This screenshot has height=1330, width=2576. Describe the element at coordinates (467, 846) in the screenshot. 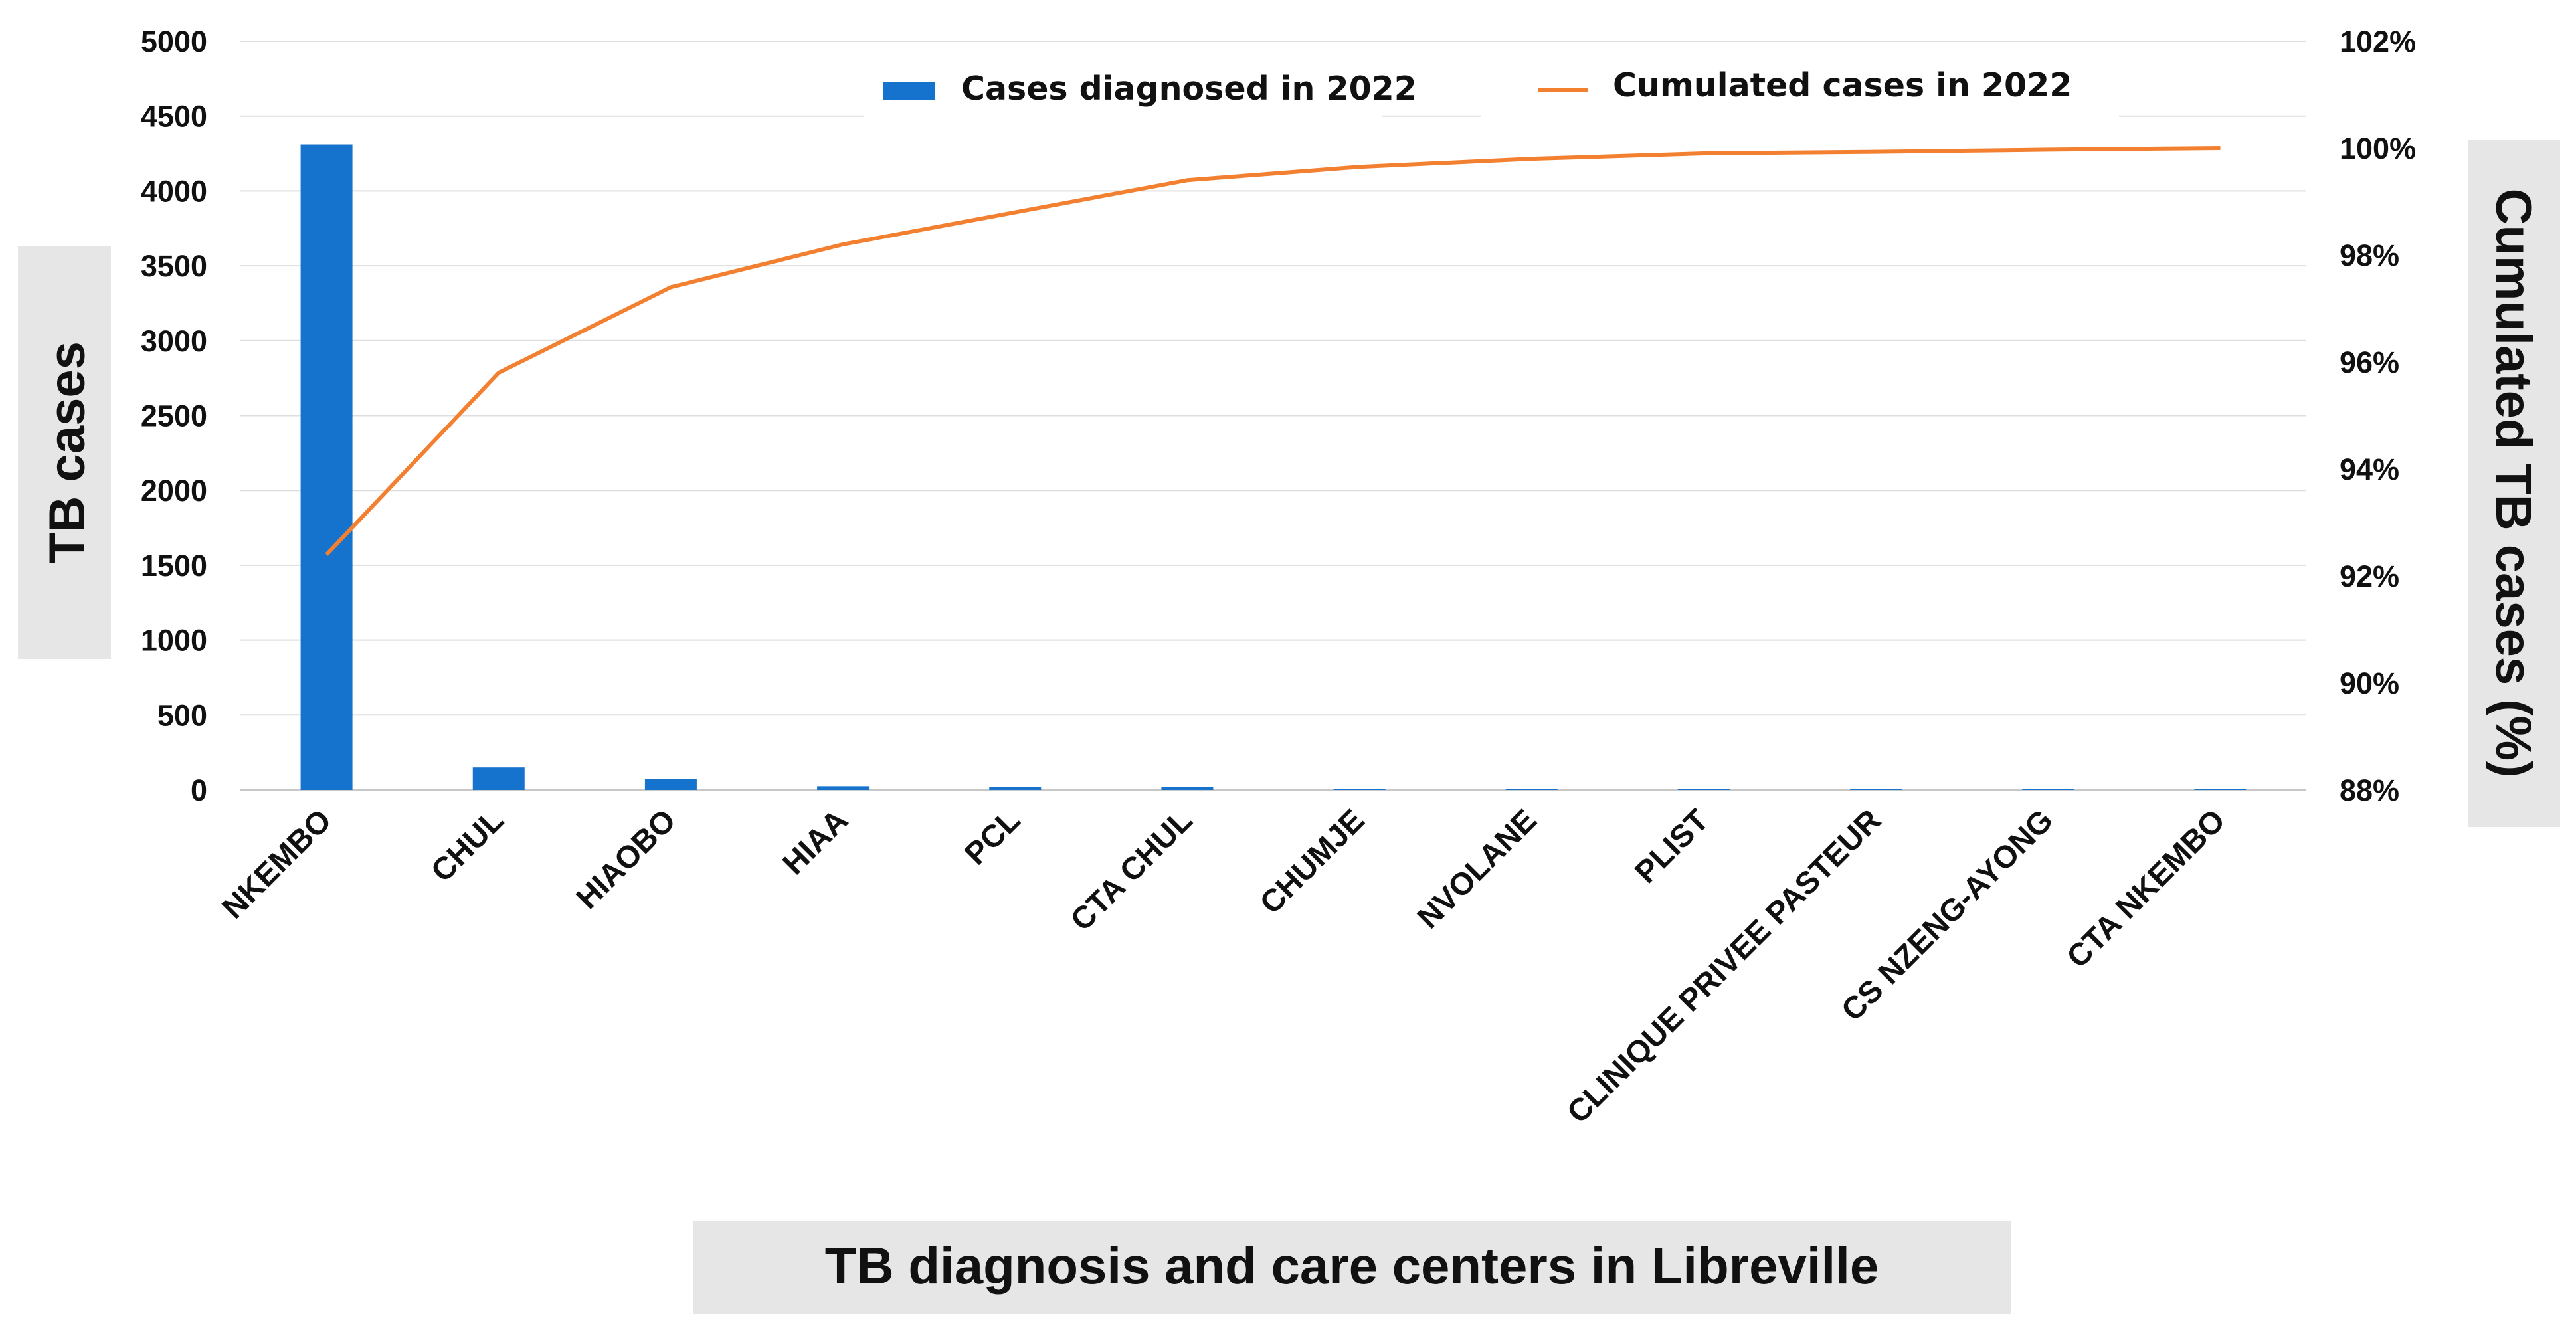

I see `x-tick-label: CHUL` at that location.